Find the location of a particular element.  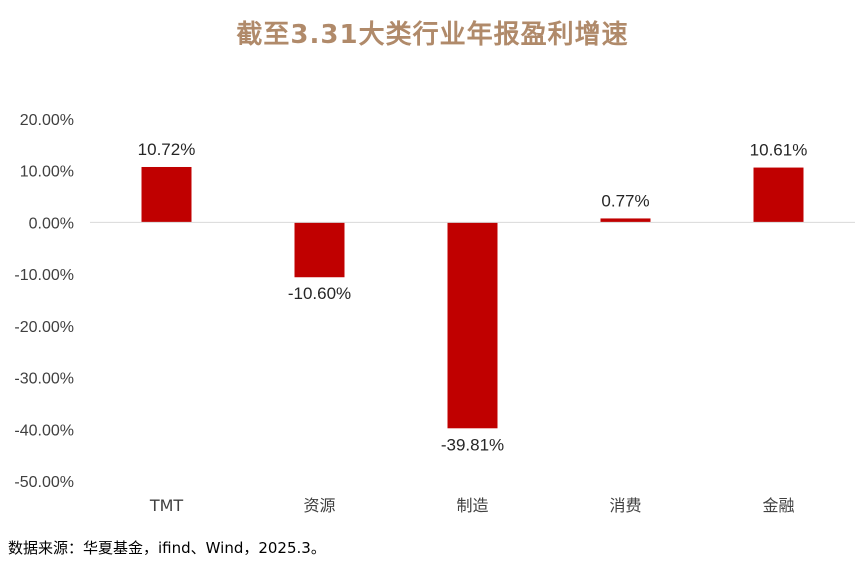

data-label: 10.72% is located at coordinates (167, 149).